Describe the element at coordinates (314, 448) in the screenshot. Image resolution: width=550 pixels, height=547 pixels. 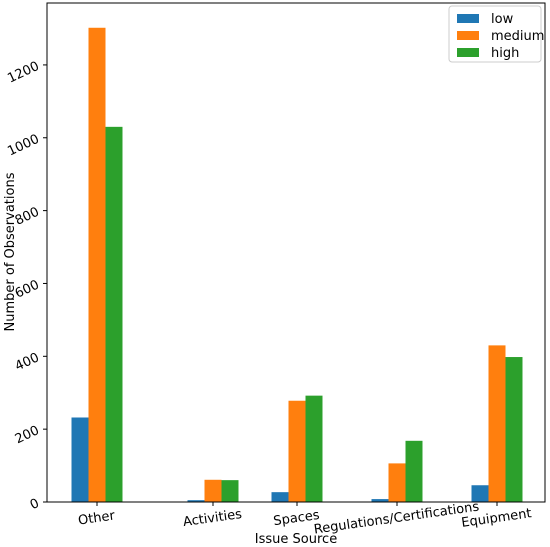
I see `bar-high-spaces` at that location.